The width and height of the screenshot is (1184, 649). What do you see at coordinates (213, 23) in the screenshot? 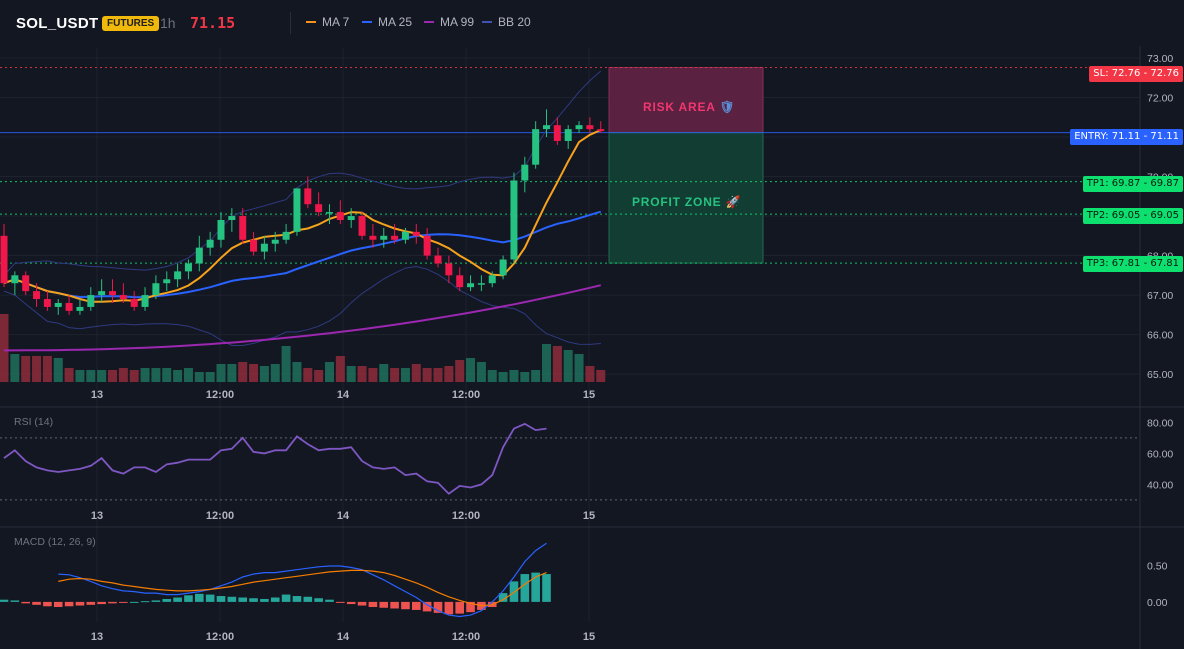
I see `last-price: 71.15` at bounding box center [213, 23].